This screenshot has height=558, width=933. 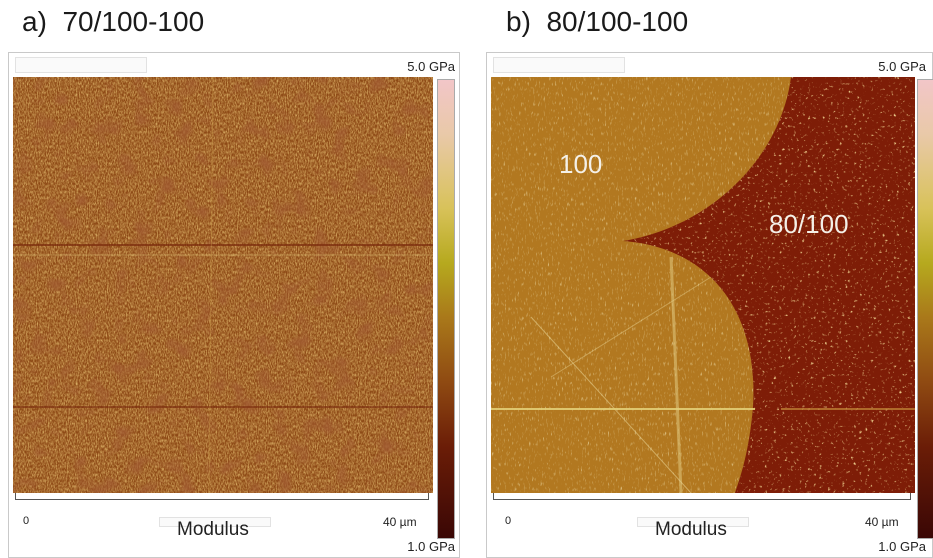 What do you see at coordinates (493, 496) in the screenshot?
I see `panel-b-axis-tick-start` at bounding box center [493, 496].